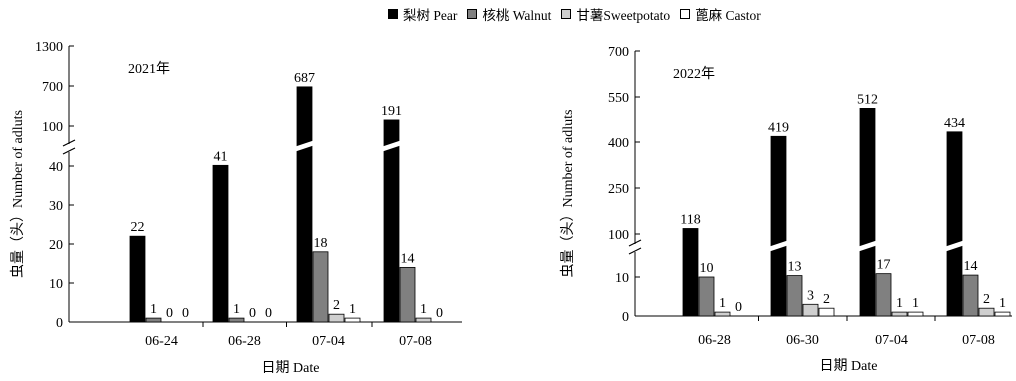 Image resolution: width=1016 pixels, height=381 pixels. What do you see at coordinates (795, 267) in the screenshot?
I see `data-label: 13` at bounding box center [795, 267].